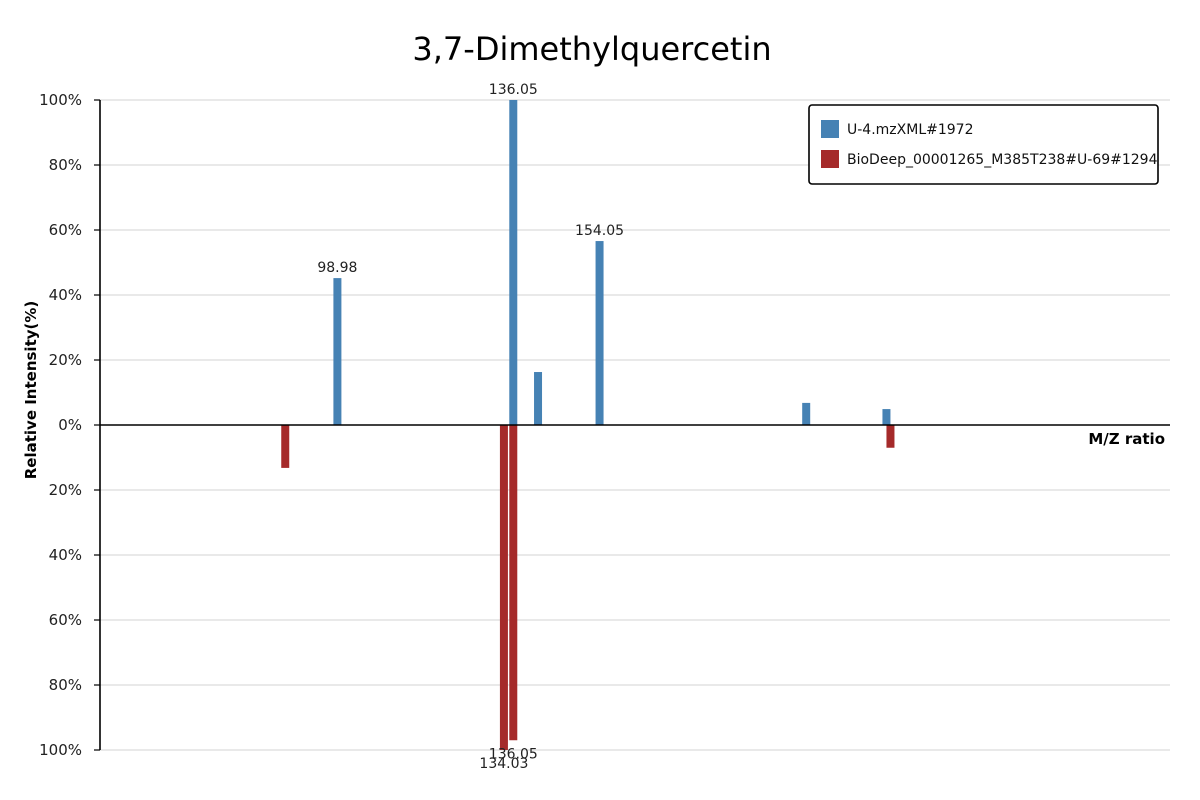  I want to click on peak-label: 134.03, so click(503, 764).